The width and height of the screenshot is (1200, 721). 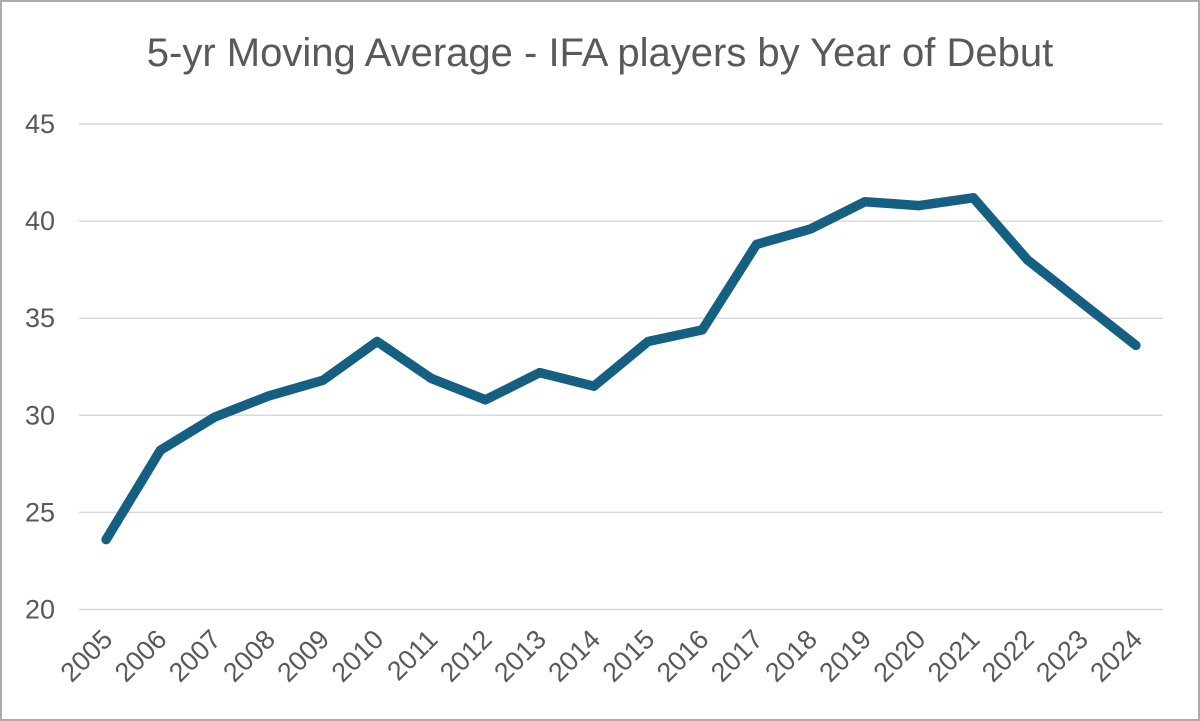 What do you see at coordinates (40, 124) in the screenshot?
I see `y-tick-label: 45` at bounding box center [40, 124].